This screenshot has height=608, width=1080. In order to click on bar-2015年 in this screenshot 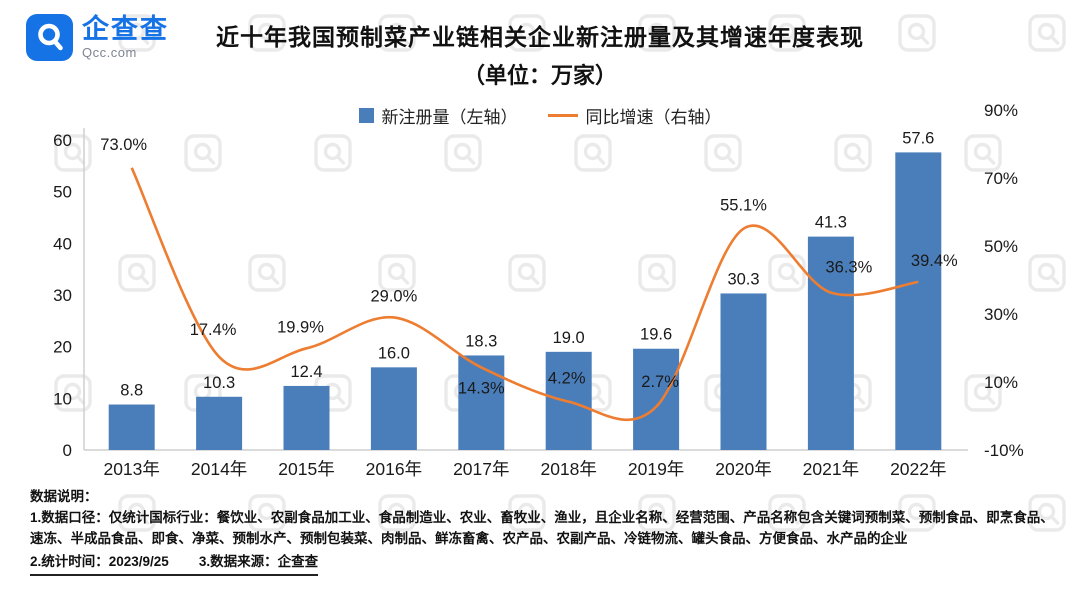, I will do `click(306, 417)`.